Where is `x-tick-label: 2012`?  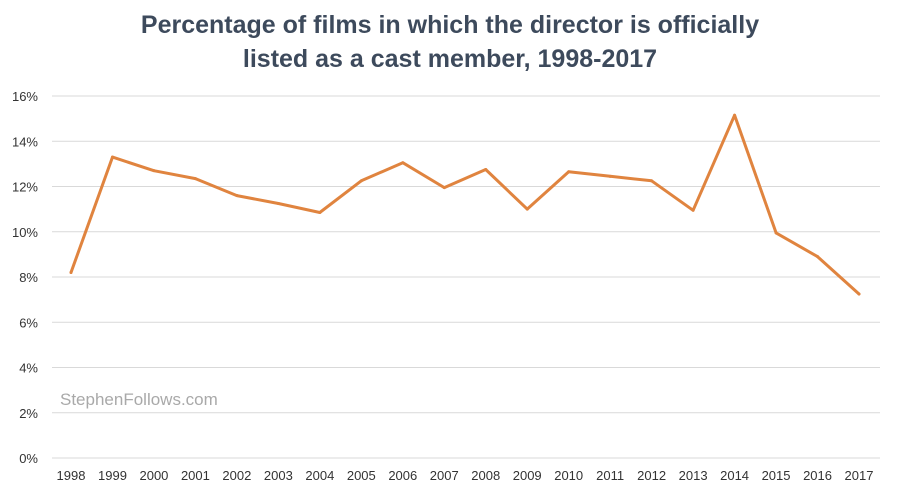 x-tick-label: 2012 is located at coordinates (651, 475).